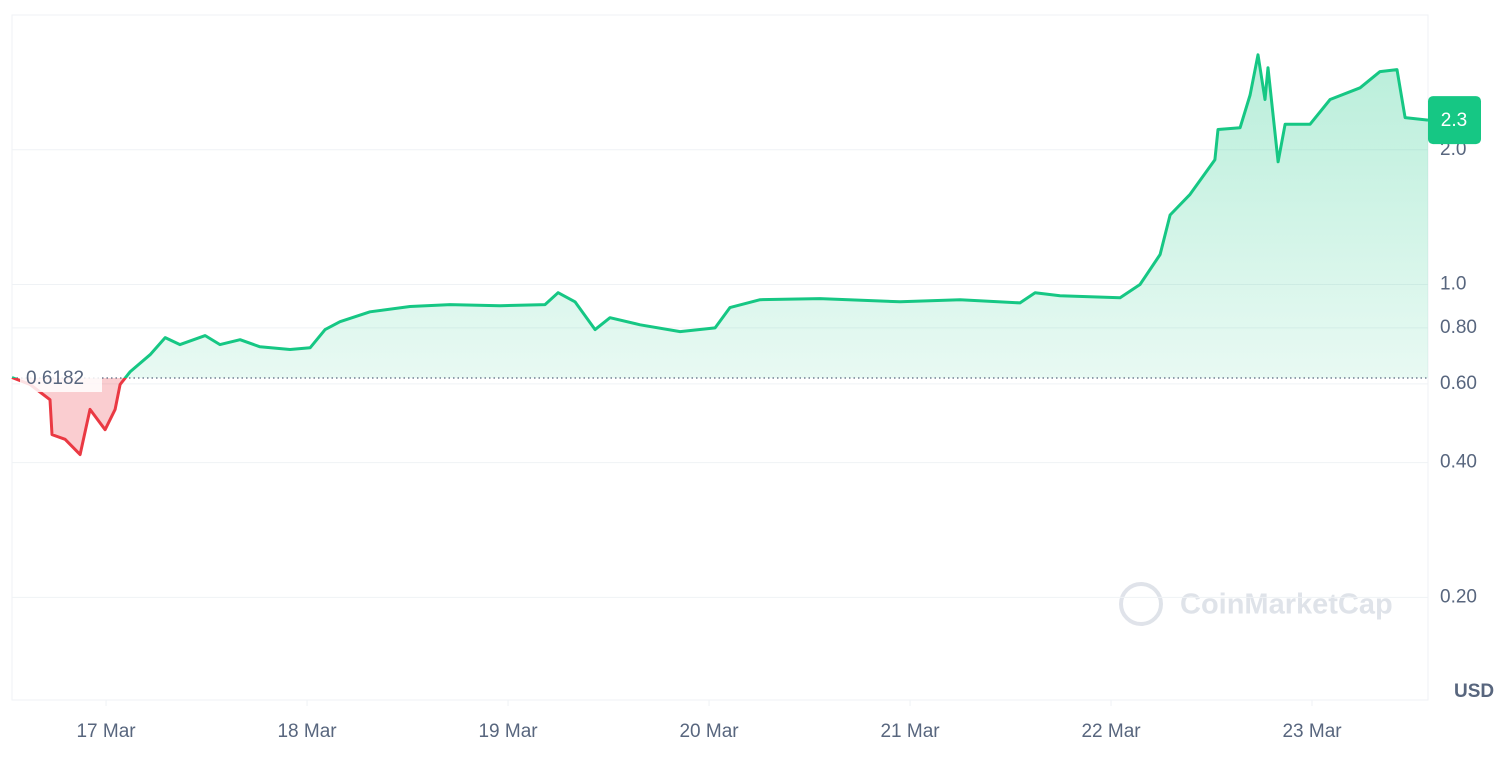  What do you see at coordinates (106, 731) in the screenshot?
I see `x-tick-label: 17 Mar` at bounding box center [106, 731].